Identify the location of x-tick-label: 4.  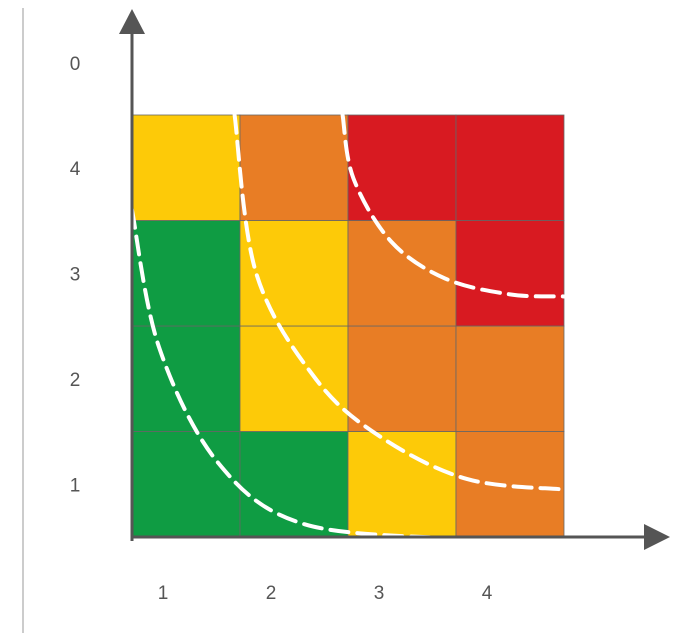
(487, 593).